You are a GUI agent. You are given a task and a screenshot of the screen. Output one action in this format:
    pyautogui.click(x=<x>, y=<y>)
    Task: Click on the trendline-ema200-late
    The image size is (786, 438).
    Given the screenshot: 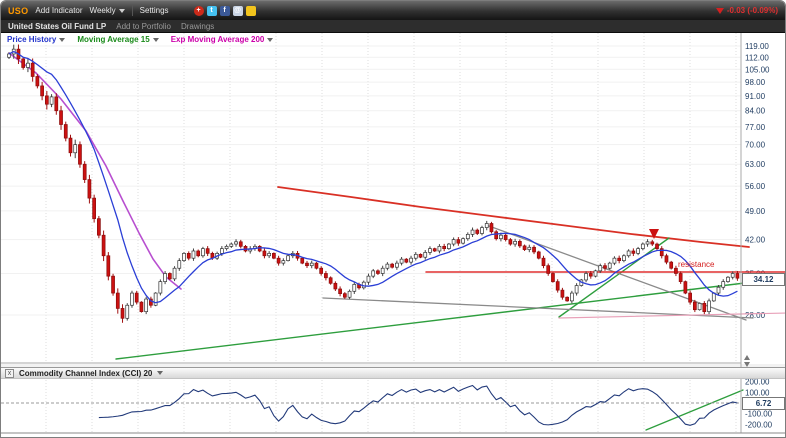 What is the action you would take?
    pyautogui.click(x=513, y=217)
    